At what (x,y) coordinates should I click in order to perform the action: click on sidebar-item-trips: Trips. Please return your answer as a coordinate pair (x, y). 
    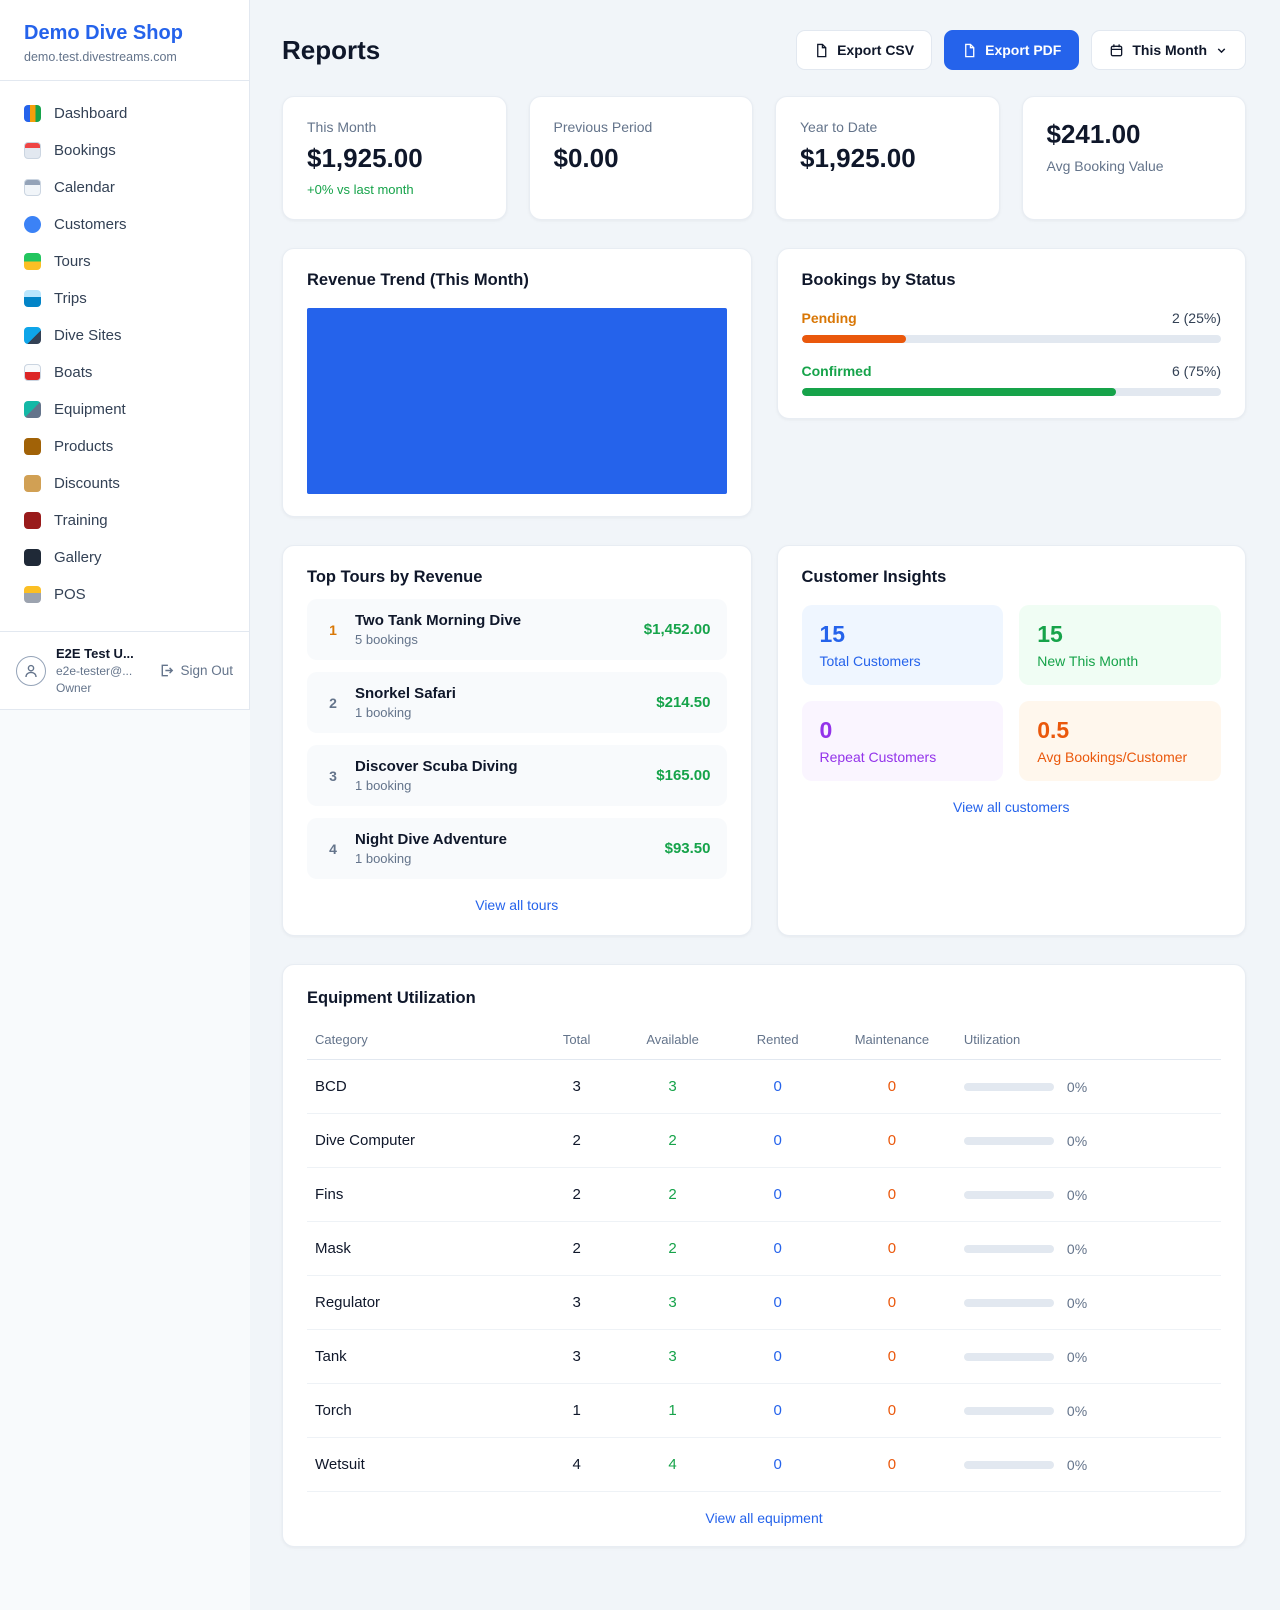
    Looking at the image, I should click on (124, 298).